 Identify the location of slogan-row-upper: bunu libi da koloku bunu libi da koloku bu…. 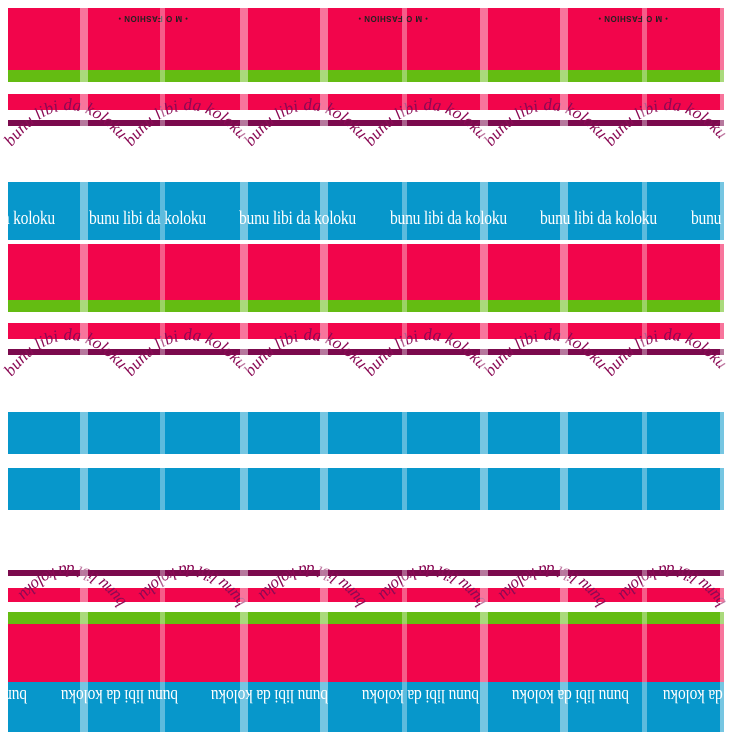
(370, 221).